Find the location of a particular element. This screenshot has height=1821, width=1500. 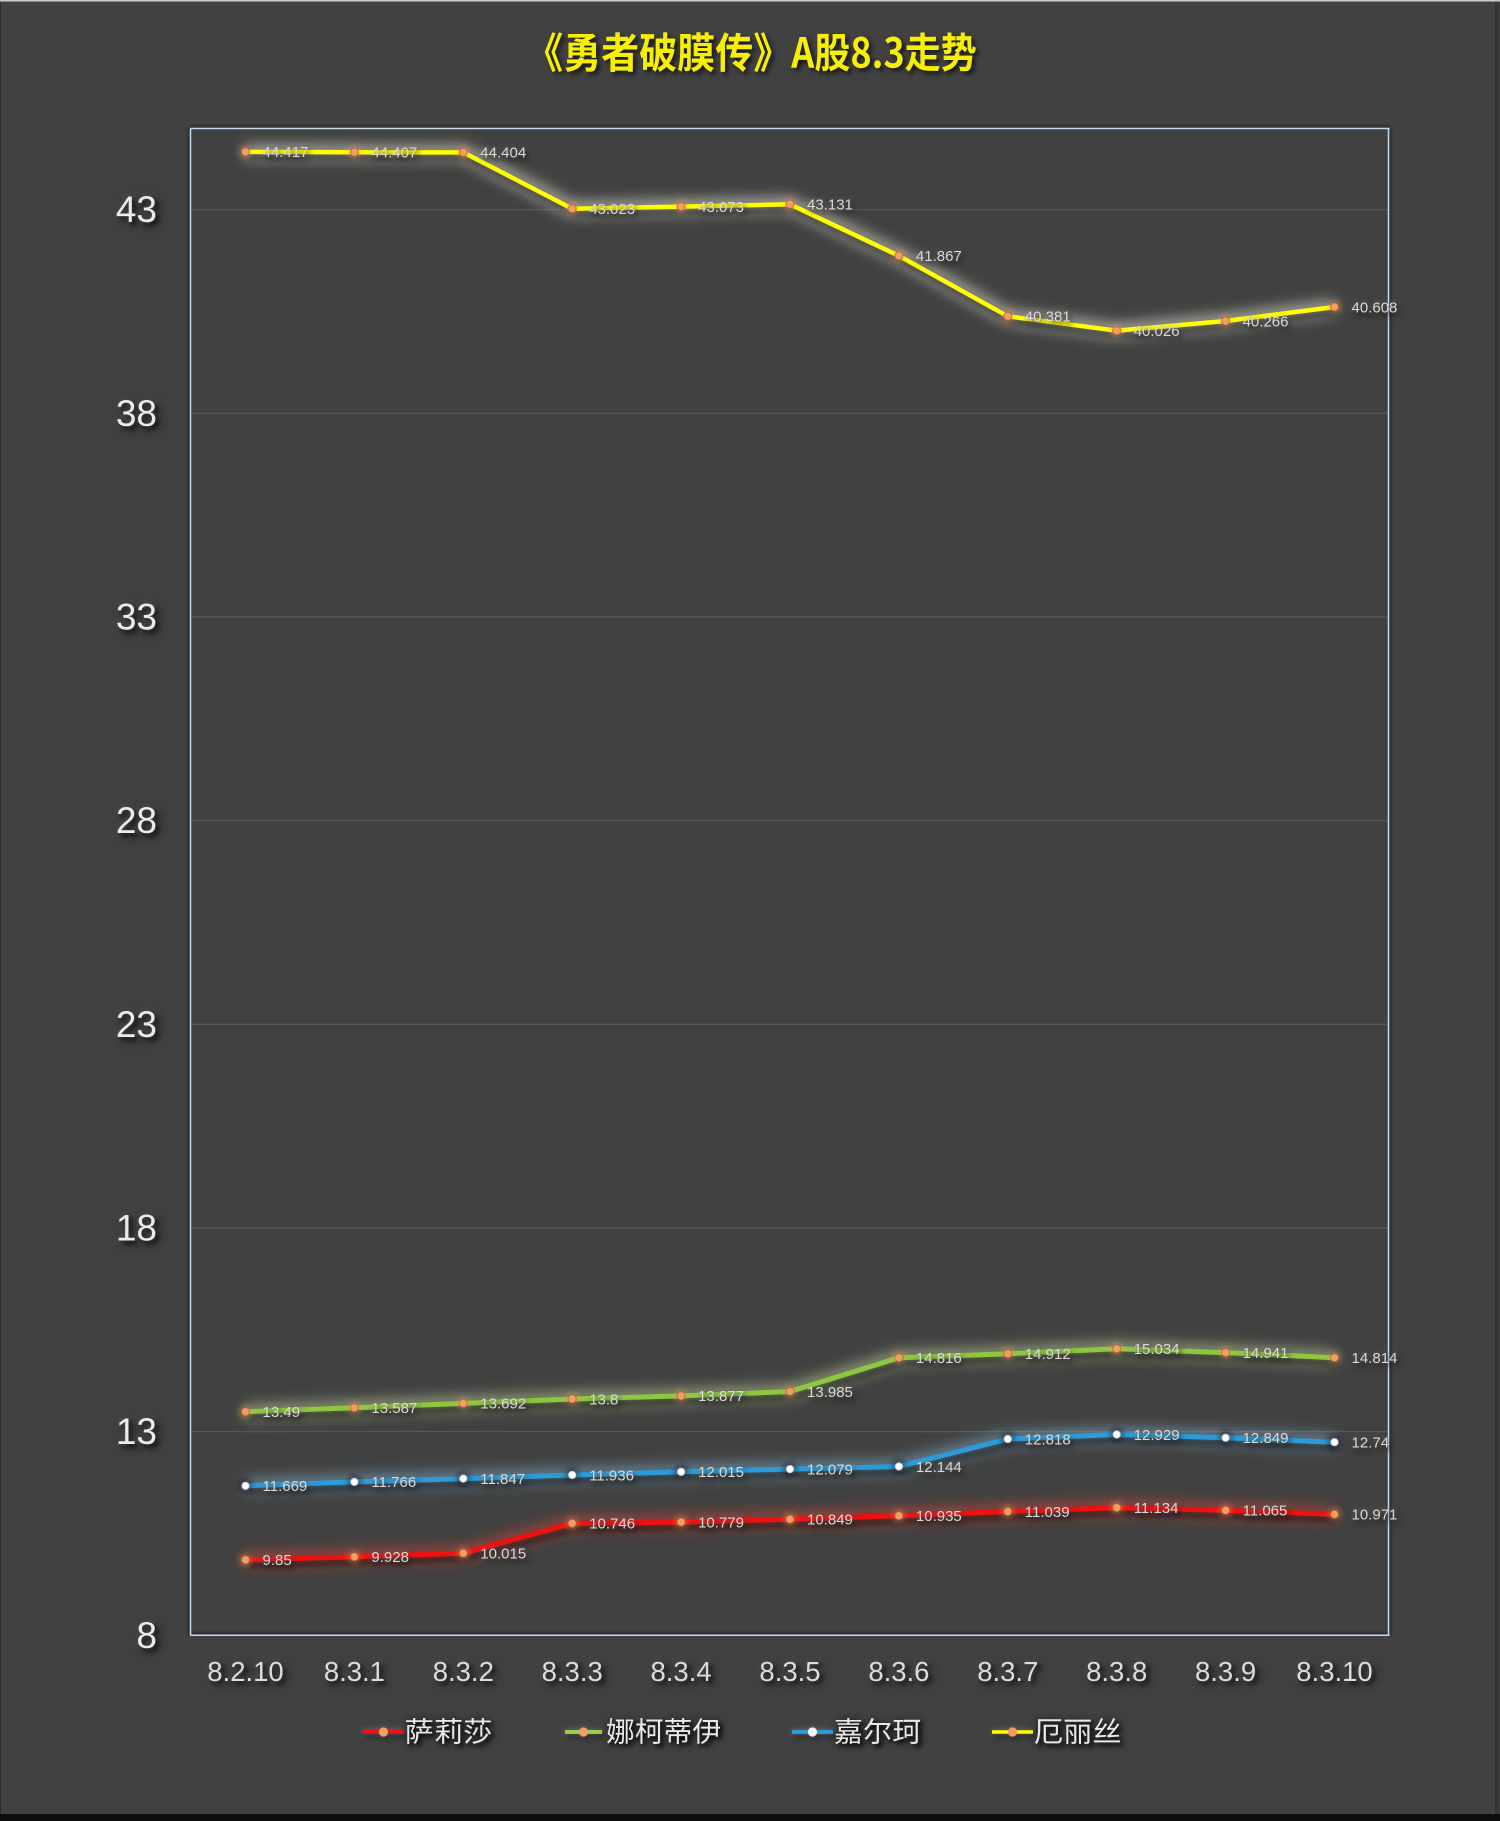

svg-text: 12.818 is located at coordinates (1048, 1439).